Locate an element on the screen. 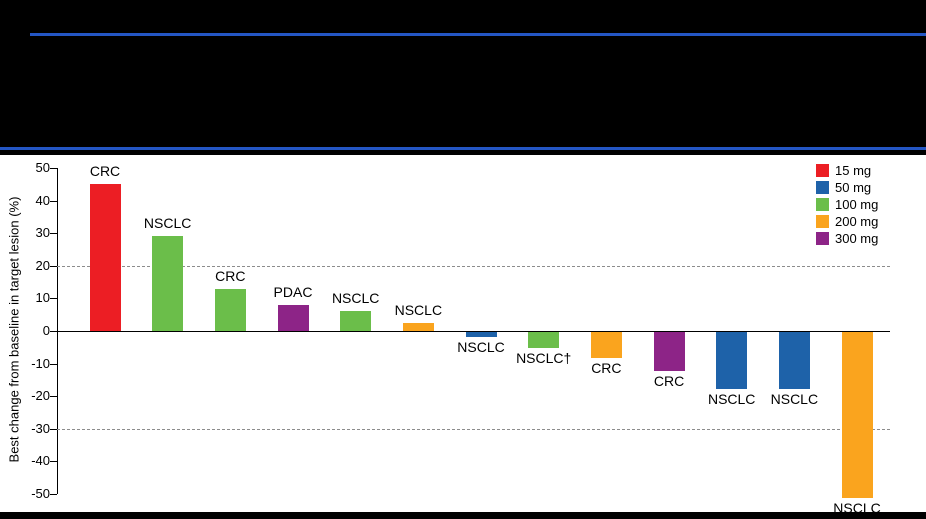 This screenshot has height=519, width=926. y-tick-label: 20 is located at coordinates (42, 265).